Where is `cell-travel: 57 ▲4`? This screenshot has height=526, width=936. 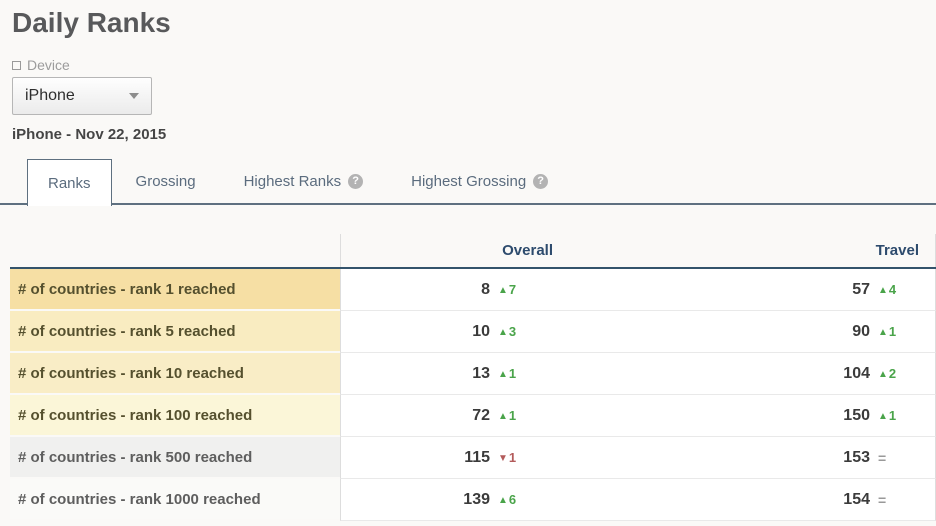
cell-travel: 57 ▲4 is located at coordinates (750, 290).